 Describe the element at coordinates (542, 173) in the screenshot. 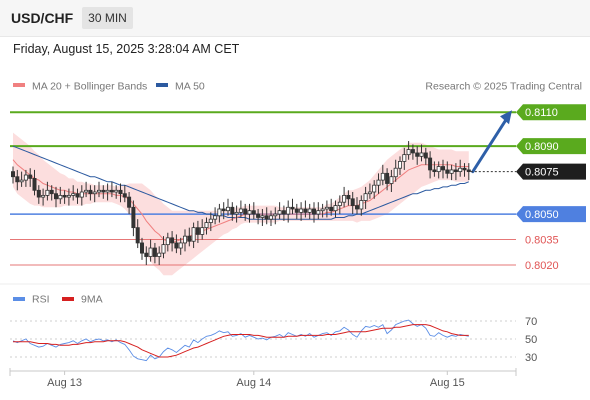

I see `current-price-label: 0.8075` at that location.